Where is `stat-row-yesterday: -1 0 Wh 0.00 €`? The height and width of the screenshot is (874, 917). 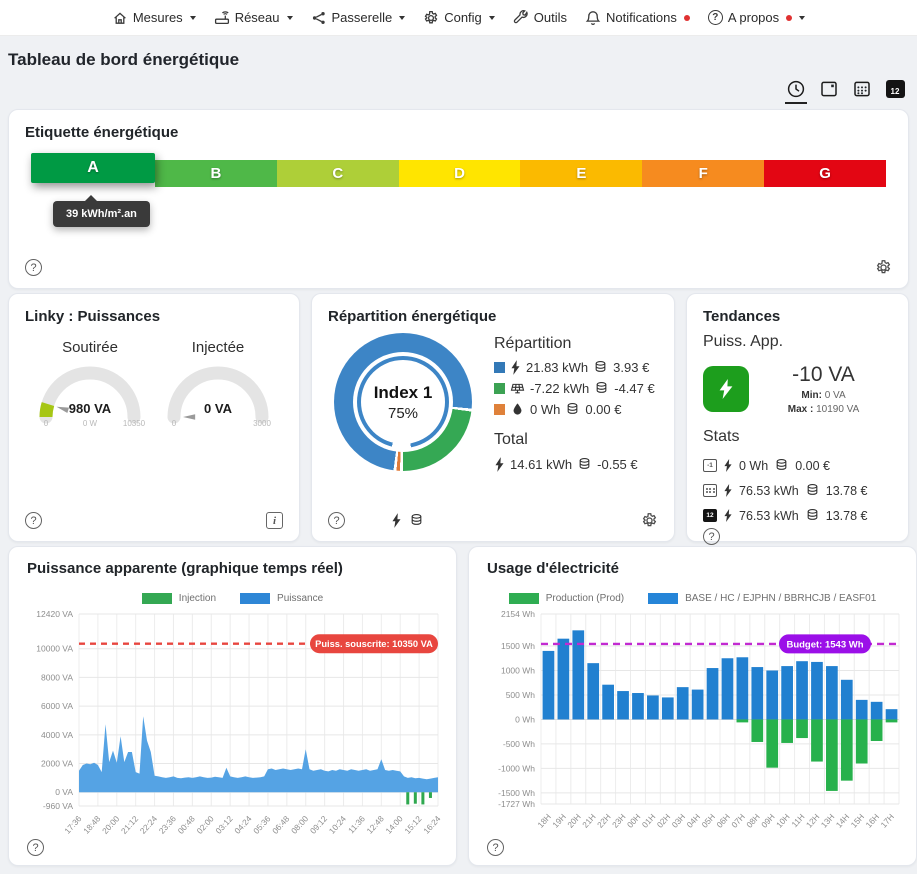
stat-row-yesterday: -1 0 Wh 0.00 € is located at coordinates (797, 465).